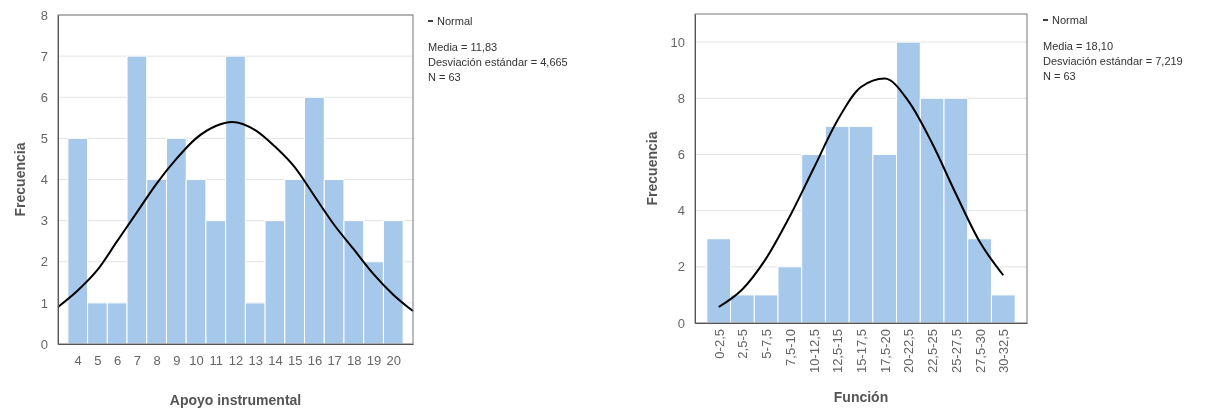 The height and width of the screenshot is (414, 1216). I want to click on text: Desviación estándar = 7,219, so click(1113, 60).